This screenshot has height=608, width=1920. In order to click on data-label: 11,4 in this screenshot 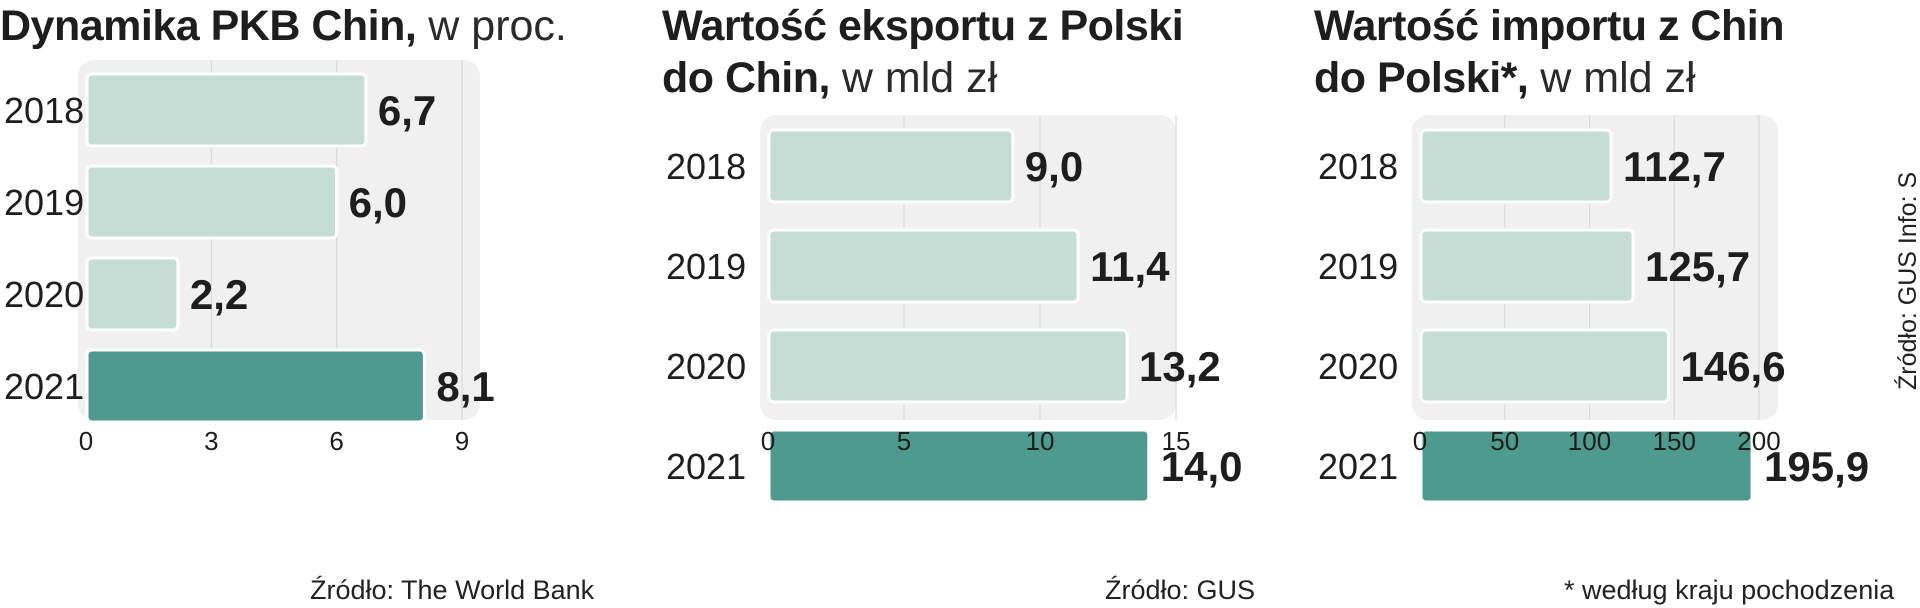, I will do `click(1130, 266)`.